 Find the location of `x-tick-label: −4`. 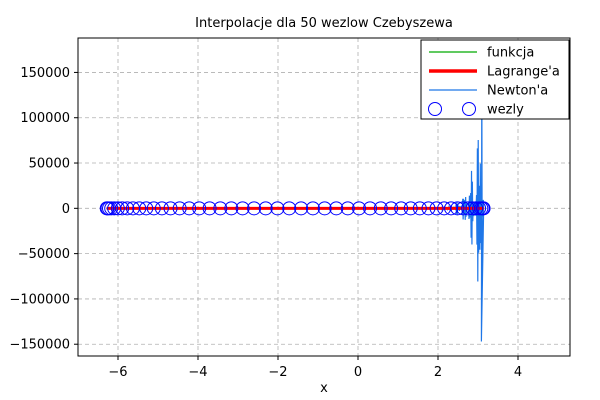

x-tick-label: −4 is located at coordinates (197, 372).